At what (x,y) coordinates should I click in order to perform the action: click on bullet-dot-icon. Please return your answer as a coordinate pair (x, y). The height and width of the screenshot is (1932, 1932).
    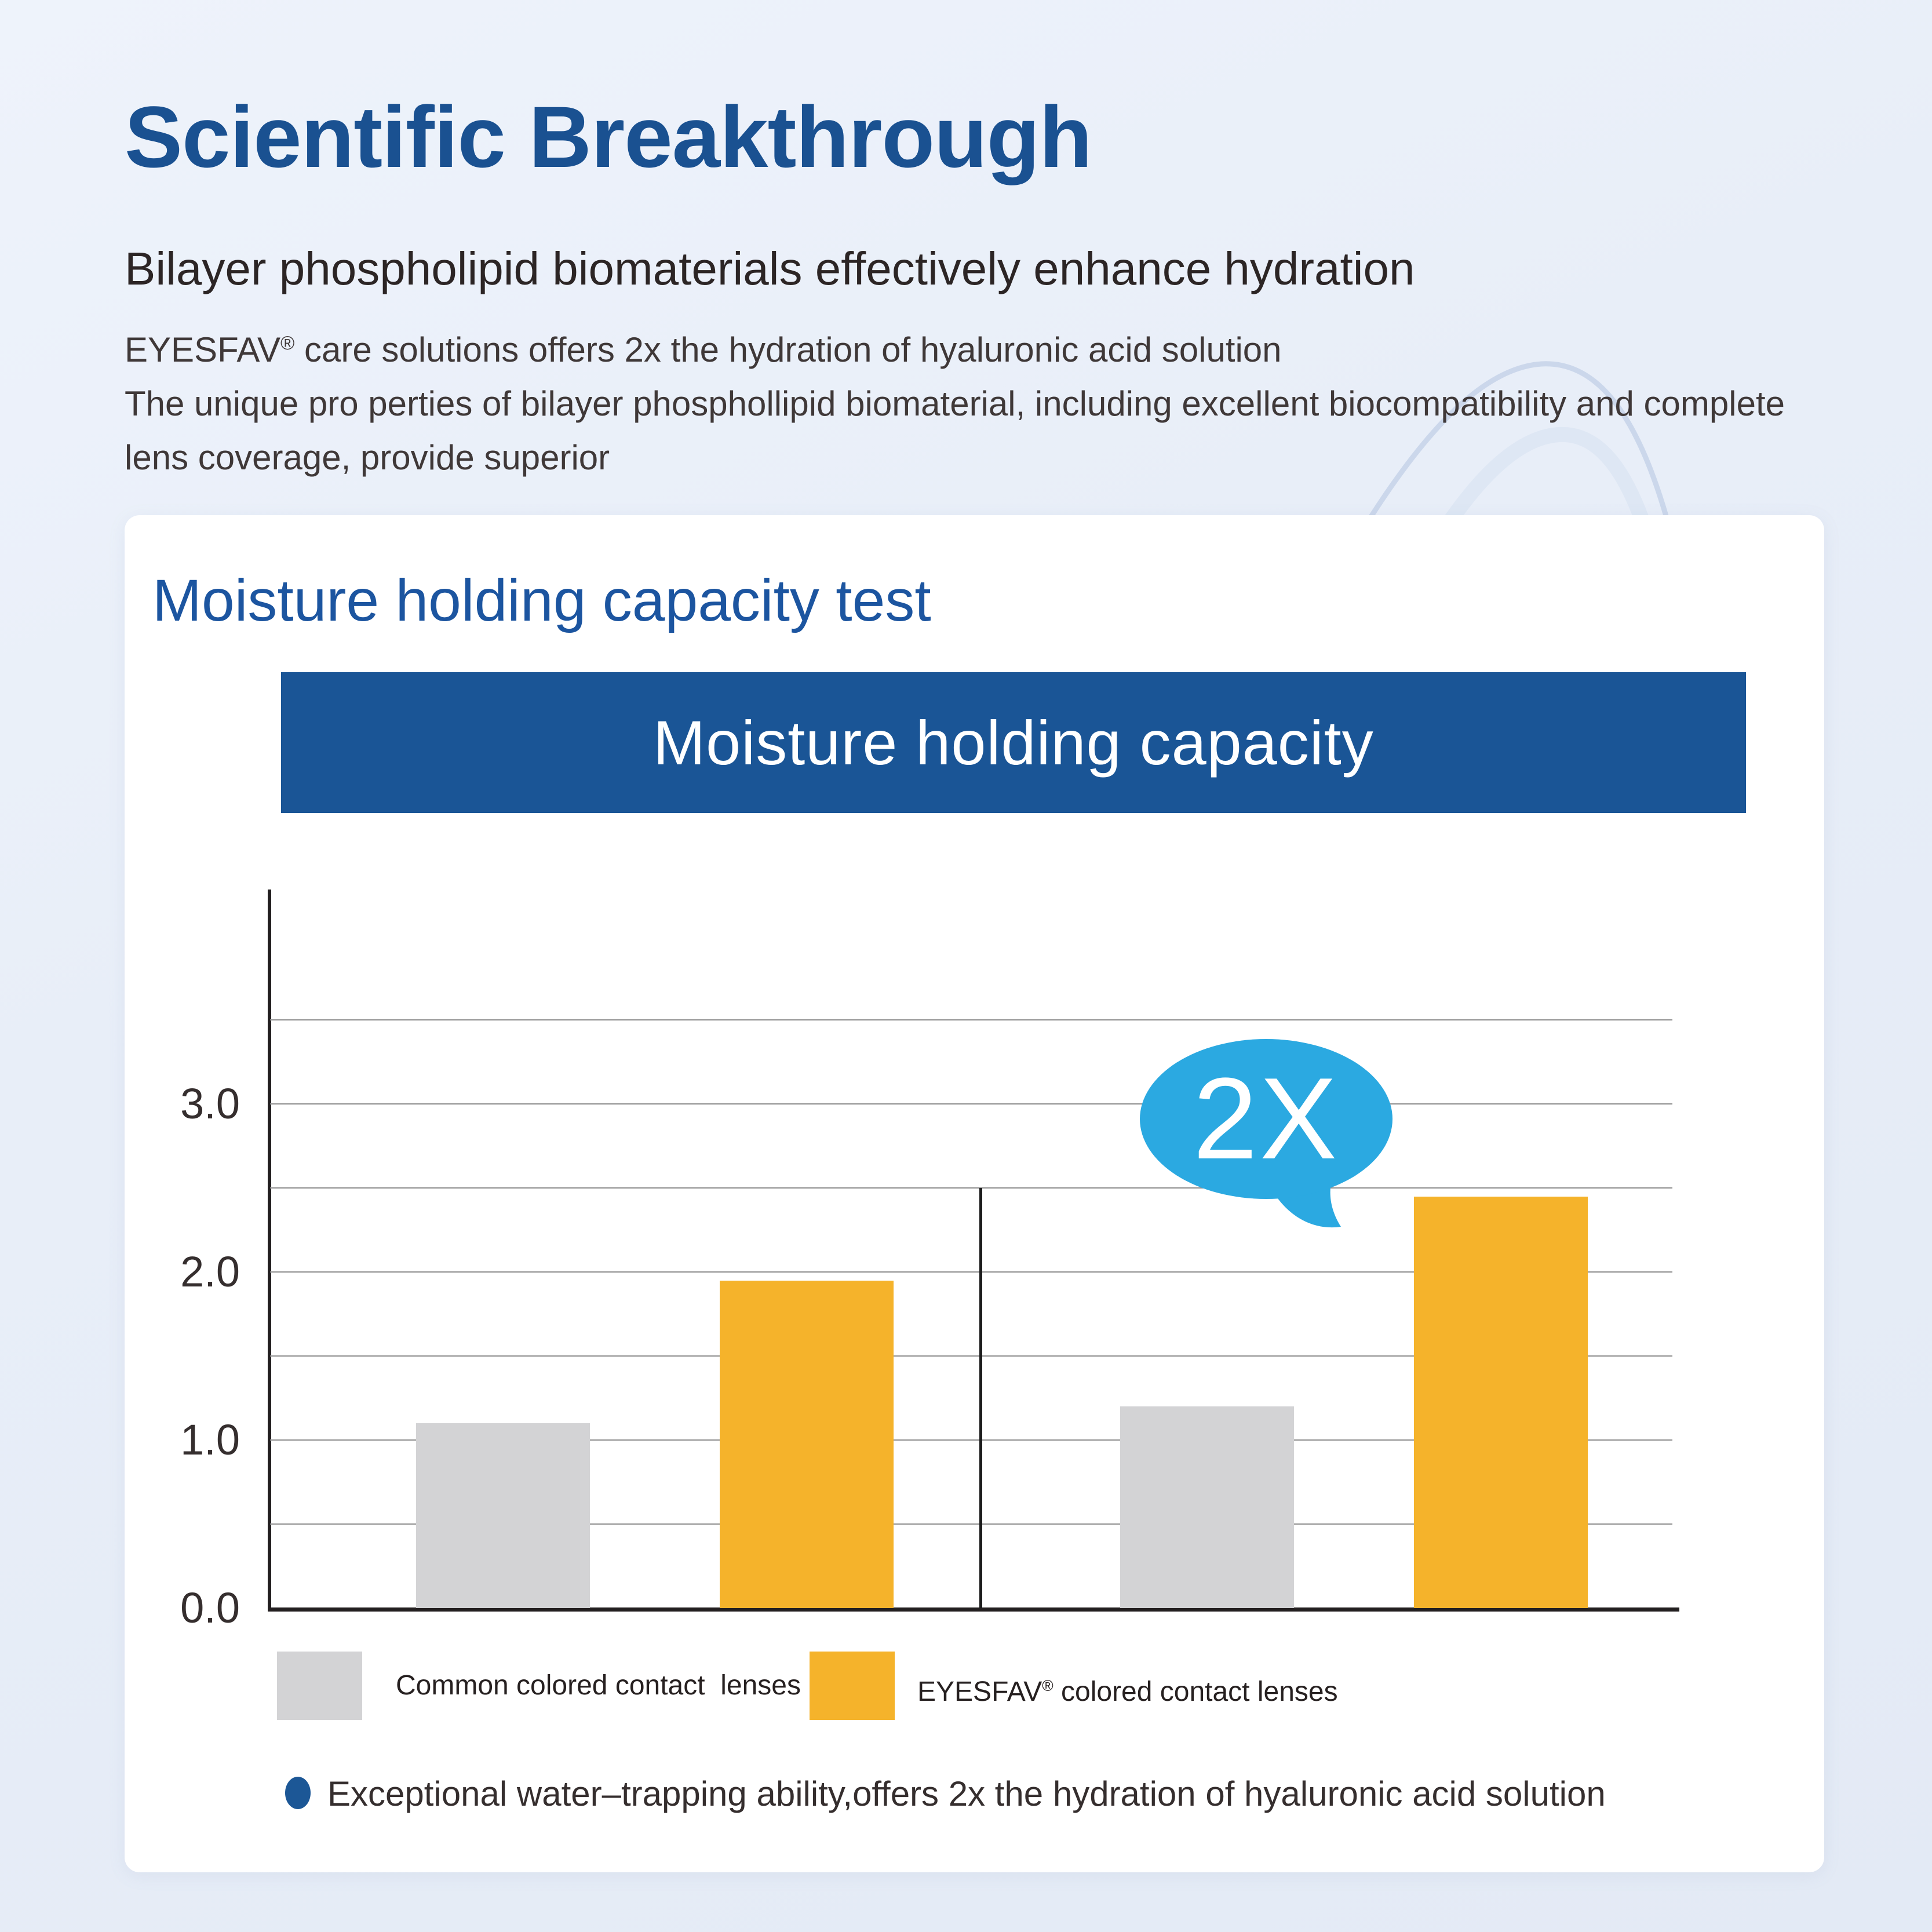
    Looking at the image, I should click on (298, 1793).